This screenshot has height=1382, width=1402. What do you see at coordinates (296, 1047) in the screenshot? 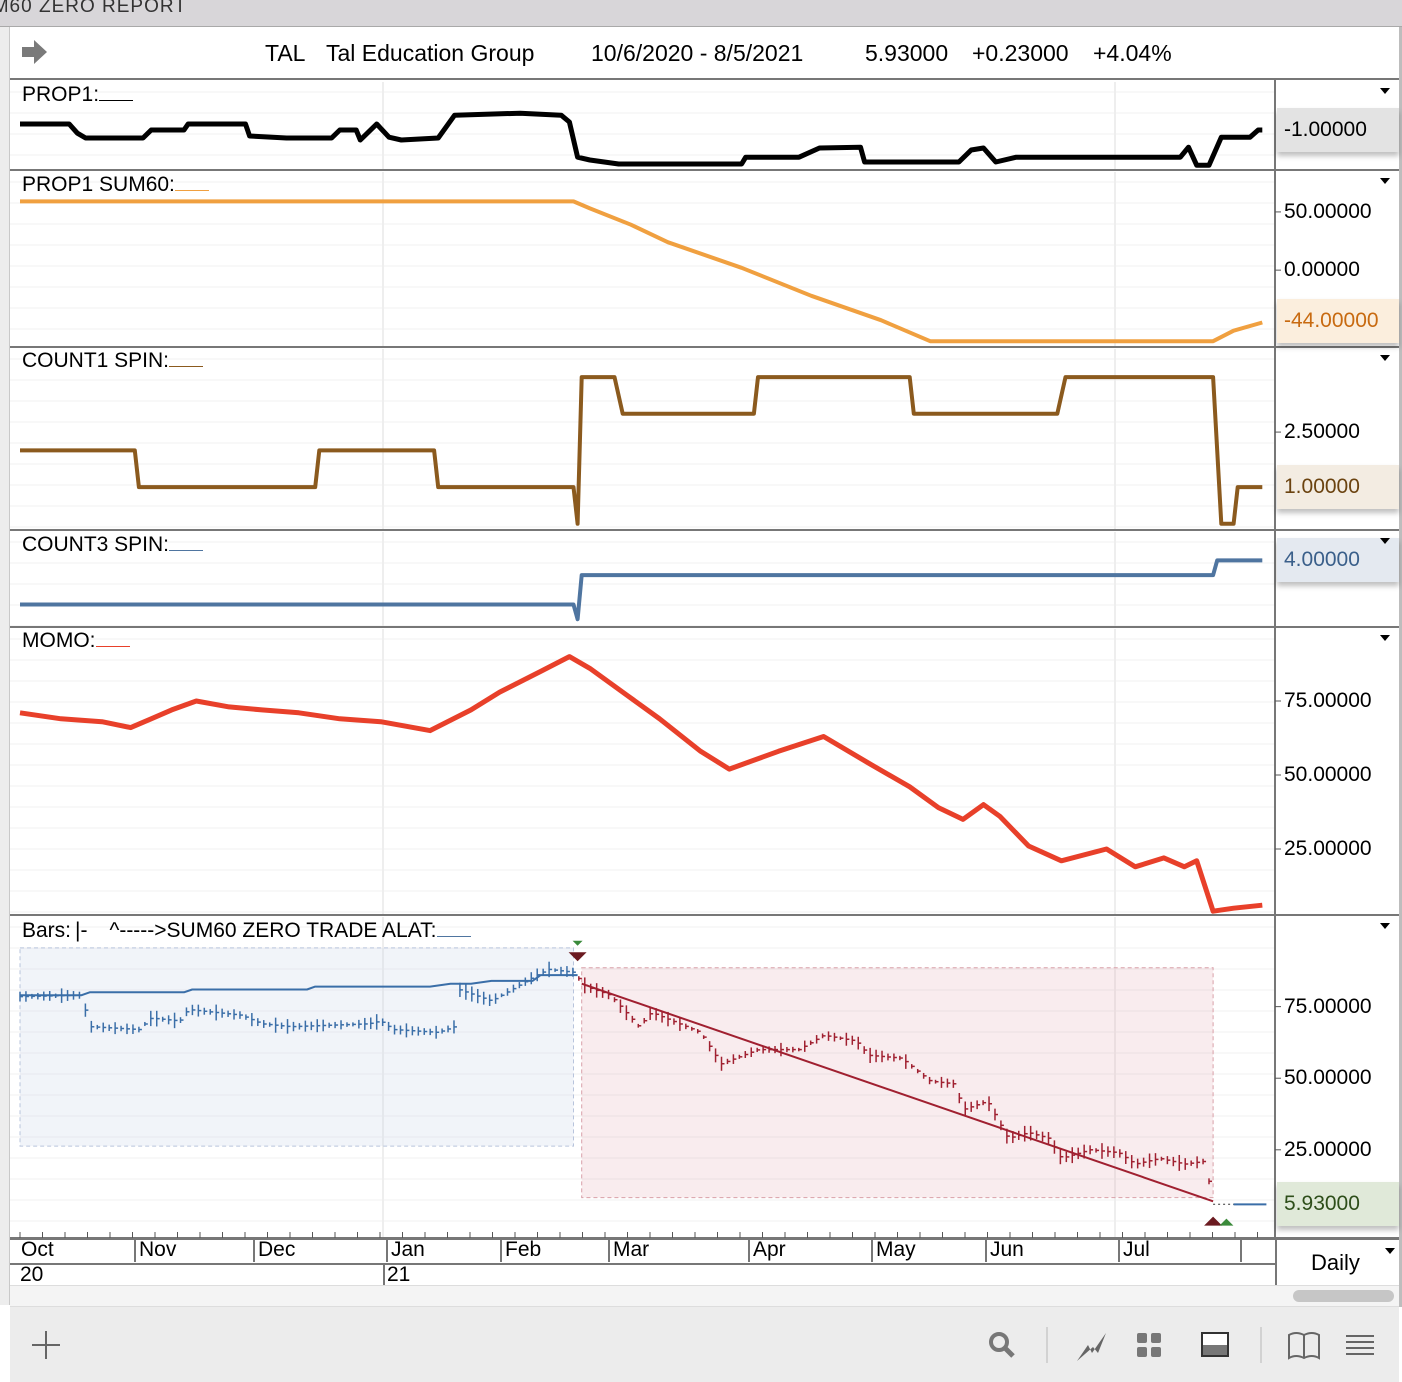
I see `trade-zone-long` at bounding box center [296, 1047].